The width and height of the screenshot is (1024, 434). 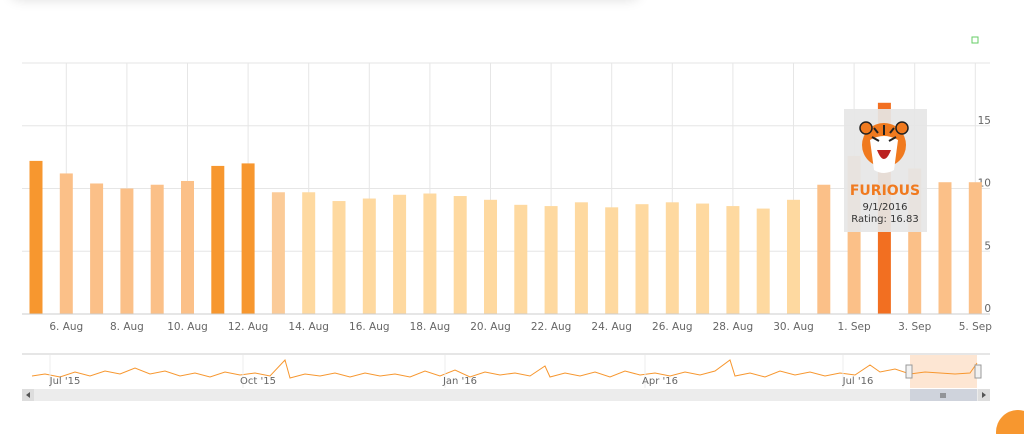 I want to click on scrollbar-track, so click(x=506, y=395).